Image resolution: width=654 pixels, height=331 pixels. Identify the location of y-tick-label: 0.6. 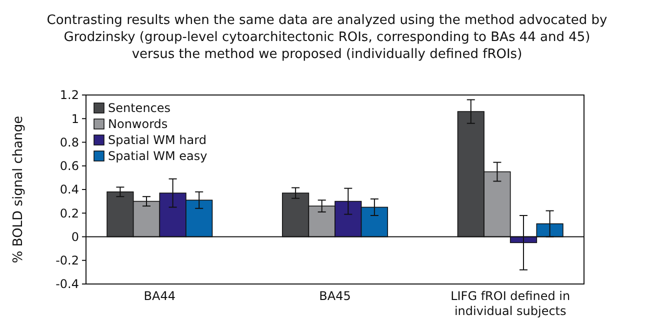
(69, 166).